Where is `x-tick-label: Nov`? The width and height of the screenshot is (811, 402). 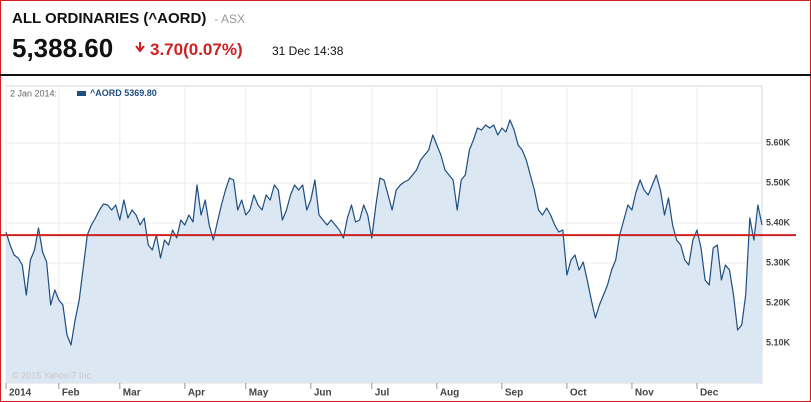 x-tick-label: Nov is located at coordinates (644, 393).